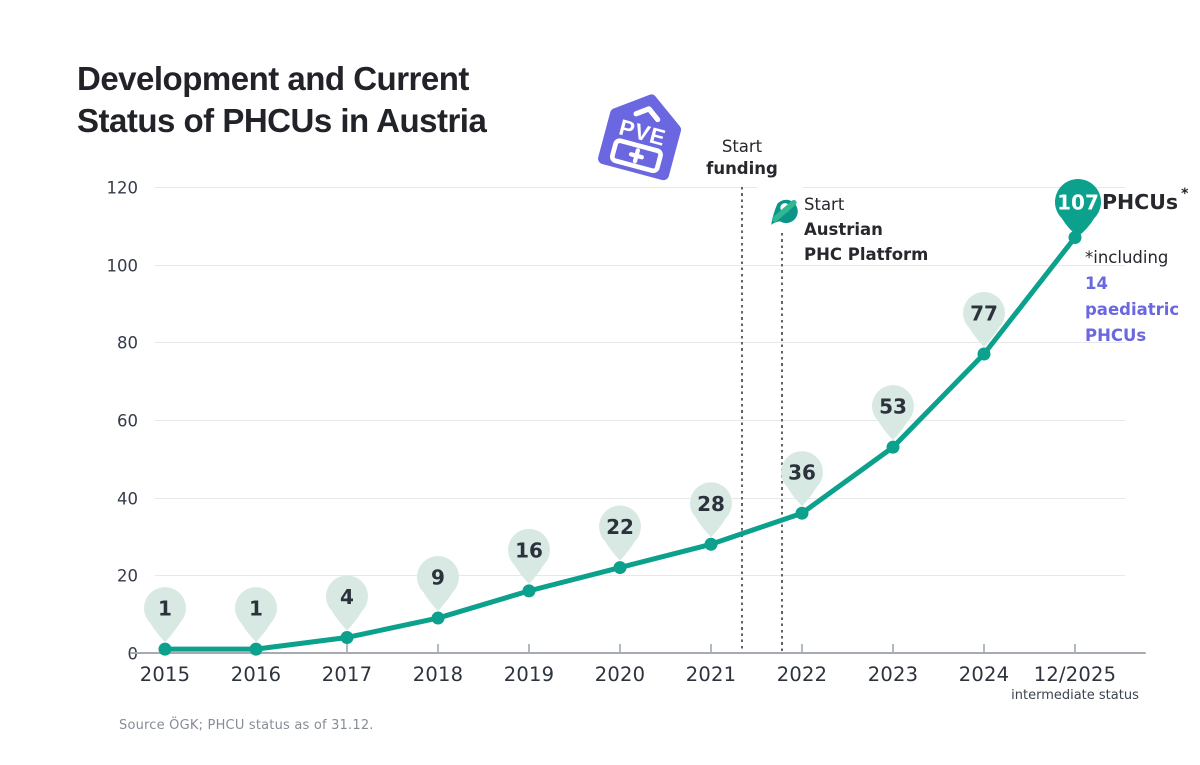 This screenshot has width=1200, height=765. I want to click on peak-value-label: PHCUs *, so click(1145, 200).